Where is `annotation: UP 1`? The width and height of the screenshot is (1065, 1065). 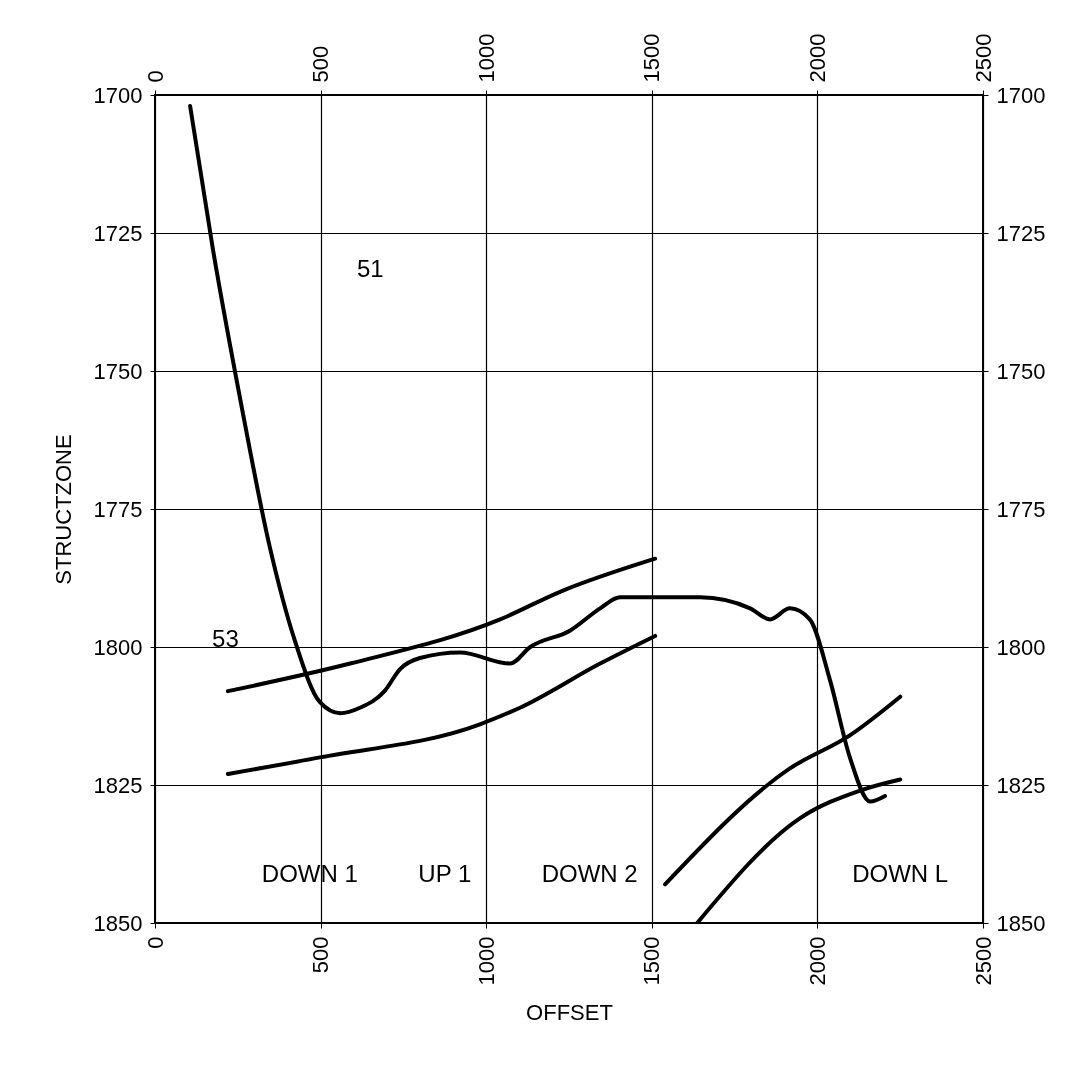 annotation: UP 1 is located at coordinates (445, 873).